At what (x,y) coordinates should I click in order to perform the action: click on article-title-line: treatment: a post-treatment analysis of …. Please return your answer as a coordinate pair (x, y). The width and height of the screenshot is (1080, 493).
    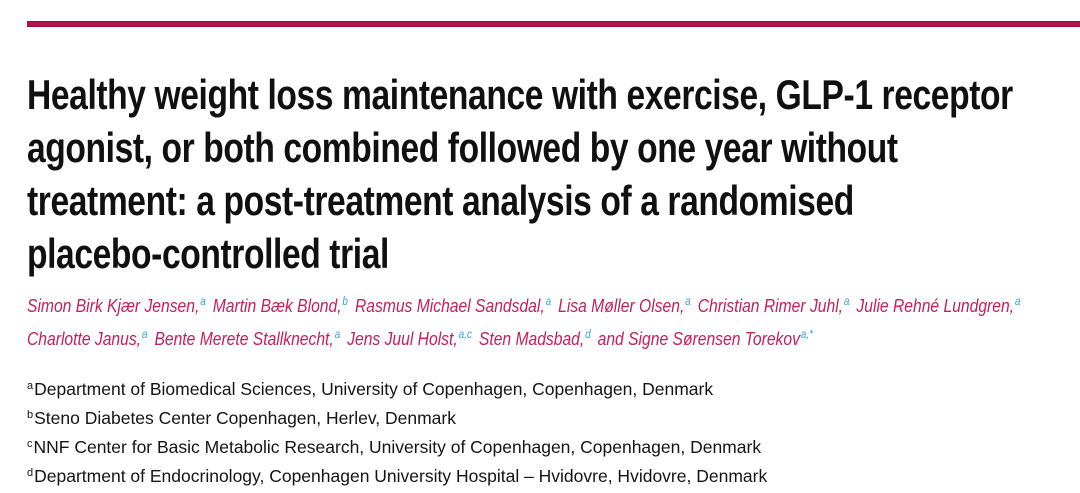
    Looking at the image, I should click on (440, 200).